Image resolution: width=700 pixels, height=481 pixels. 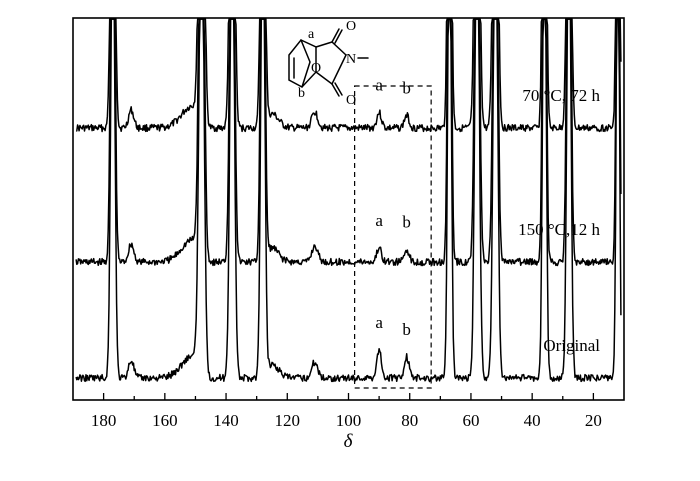 What do you see at coordinates (571, 345) in the screenshot?
I see `series-label: Original` at bounding box center [571, 345].